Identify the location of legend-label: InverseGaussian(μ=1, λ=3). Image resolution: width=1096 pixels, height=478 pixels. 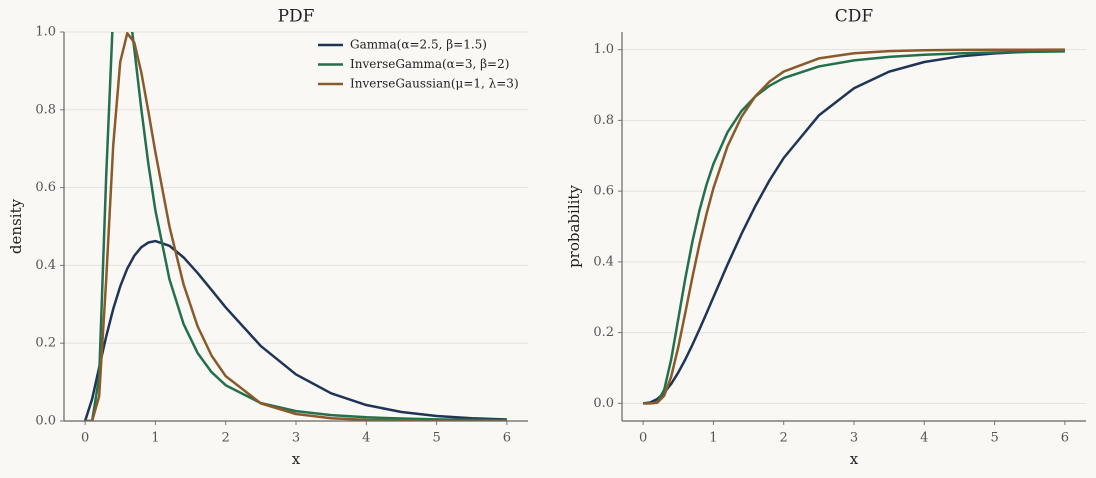
(434, 84).